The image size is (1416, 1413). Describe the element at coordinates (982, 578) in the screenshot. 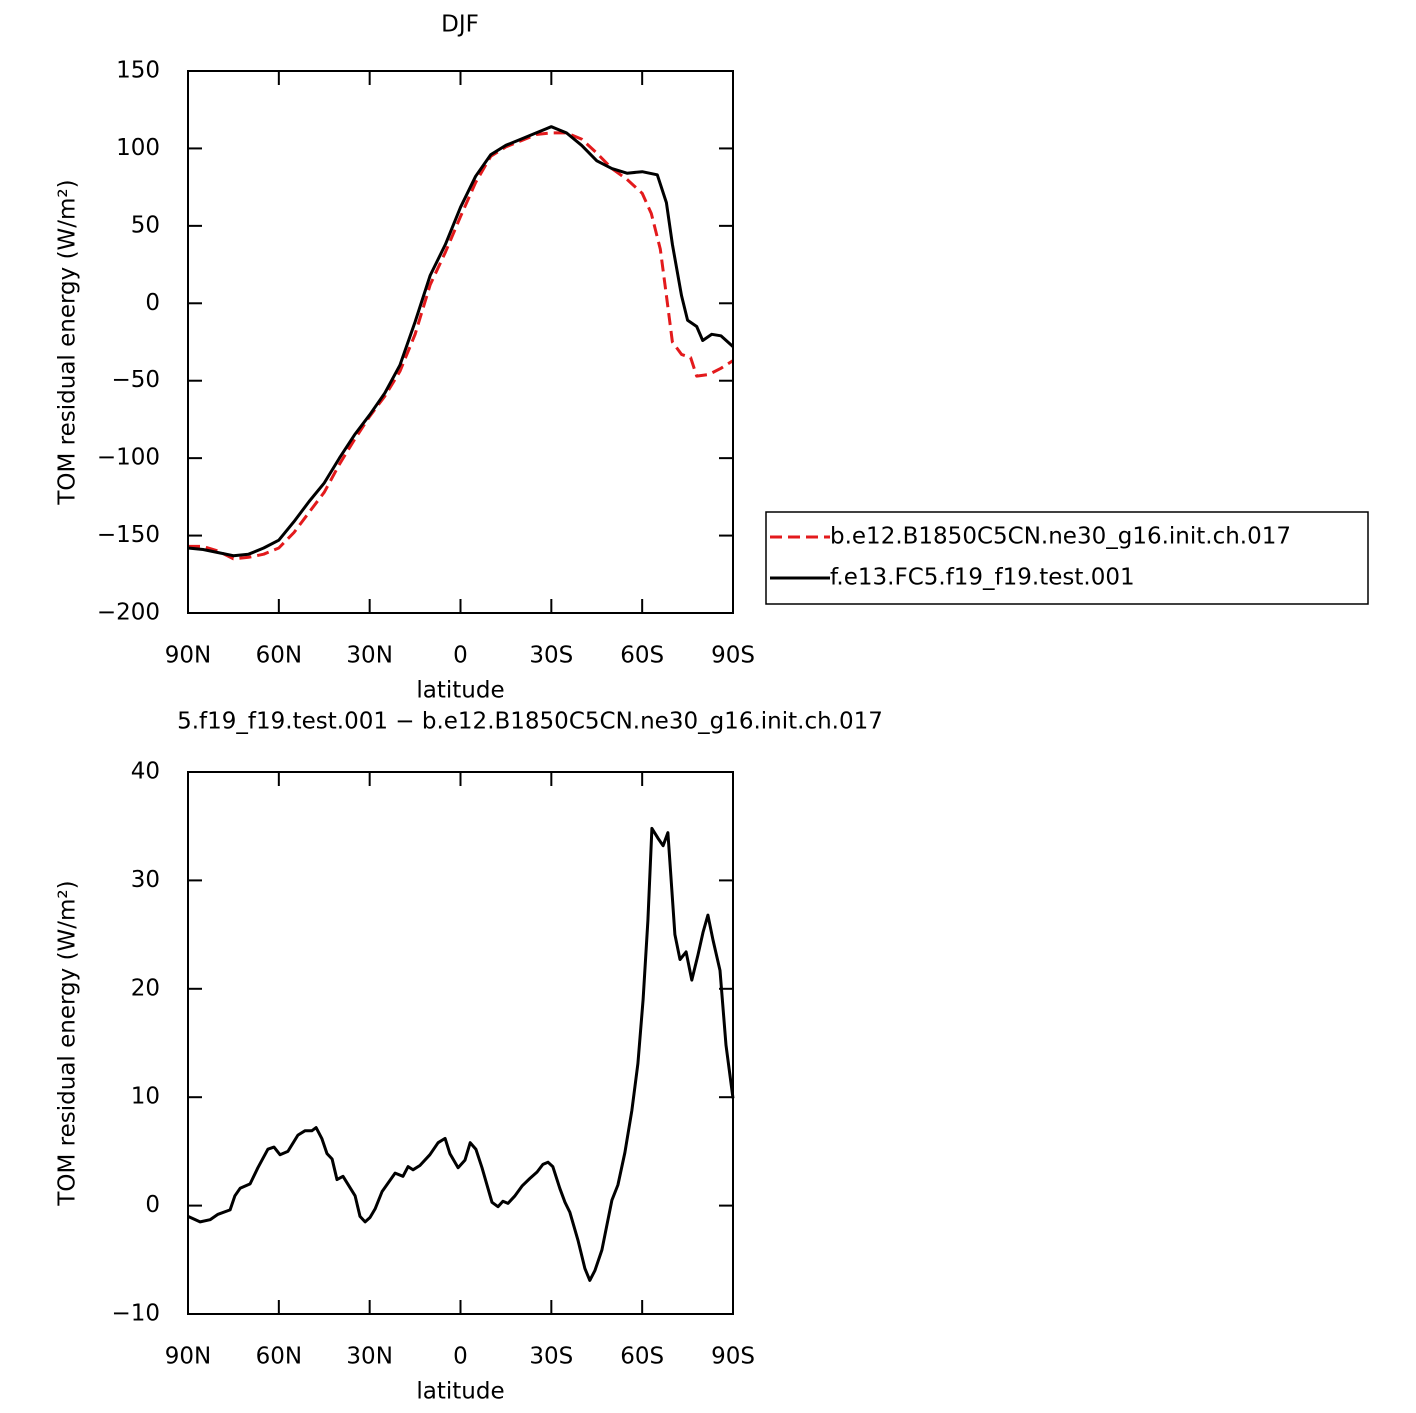

I see `legend-label: f.e13.FC5.f19_f19.test.001` at that location.